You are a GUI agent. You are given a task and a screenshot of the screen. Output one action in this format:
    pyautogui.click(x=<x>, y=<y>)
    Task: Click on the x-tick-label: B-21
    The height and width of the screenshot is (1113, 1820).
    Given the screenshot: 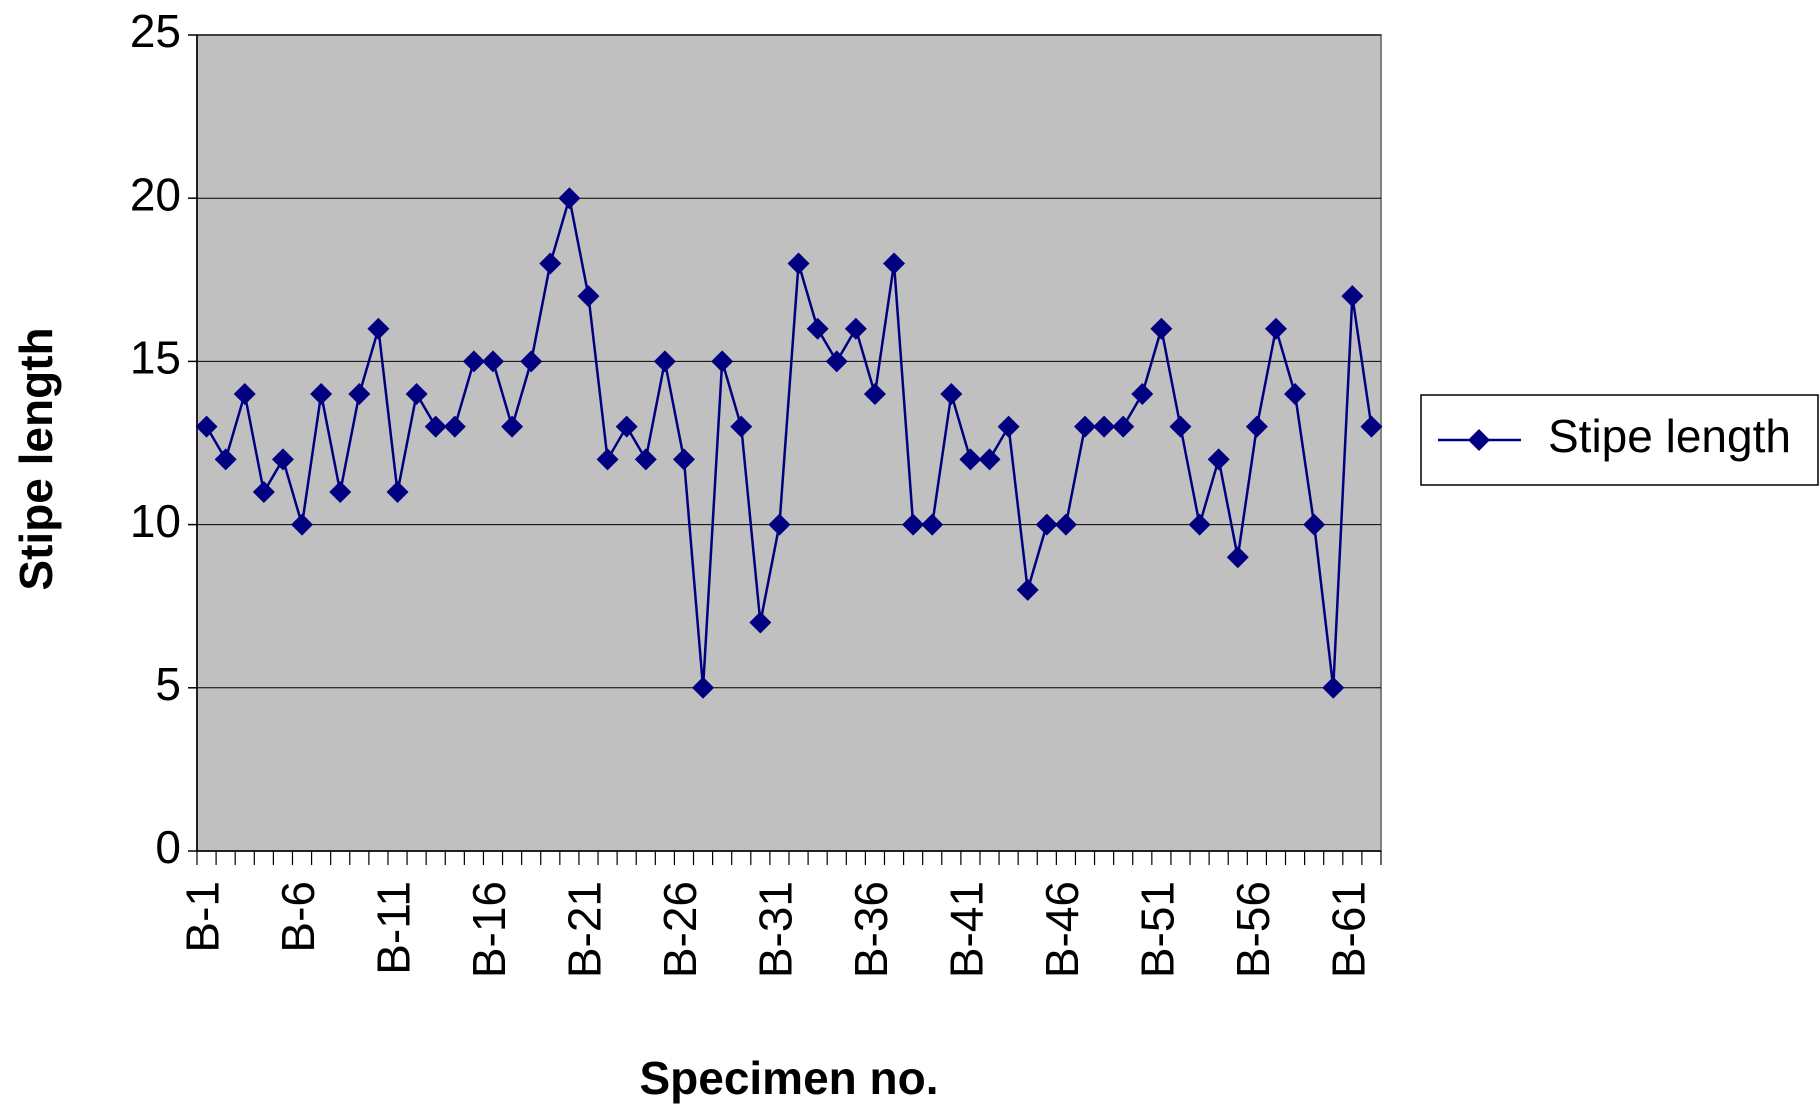 What is the action you would take?
    pyautogui.click(x=585, y=929)
    